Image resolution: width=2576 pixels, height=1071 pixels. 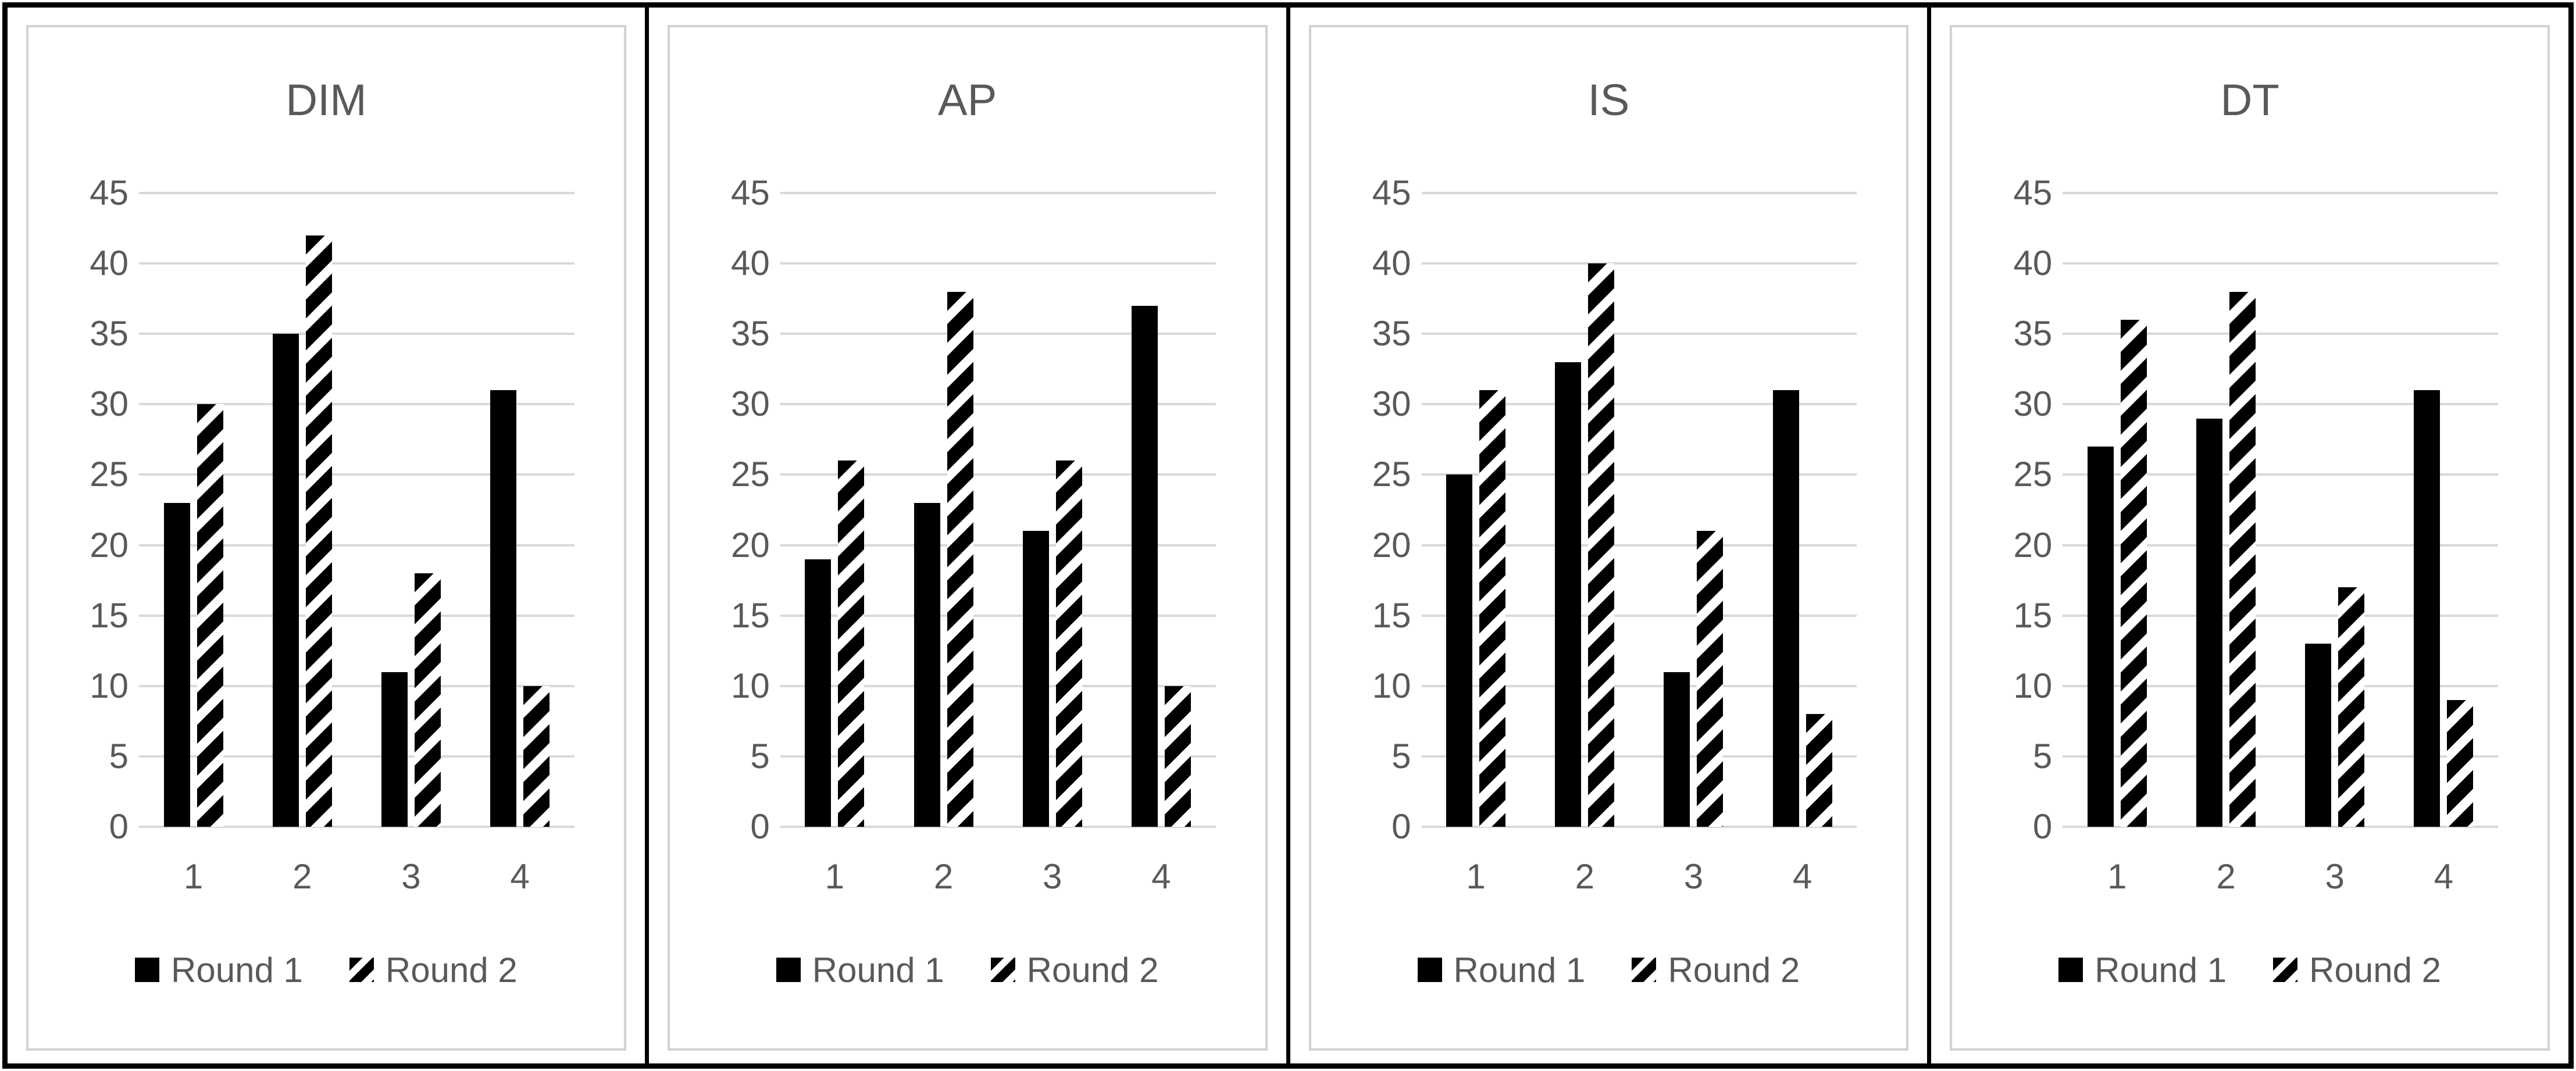 I want to click on y-axis-tick-label: 20, so click(x=109, y=545).